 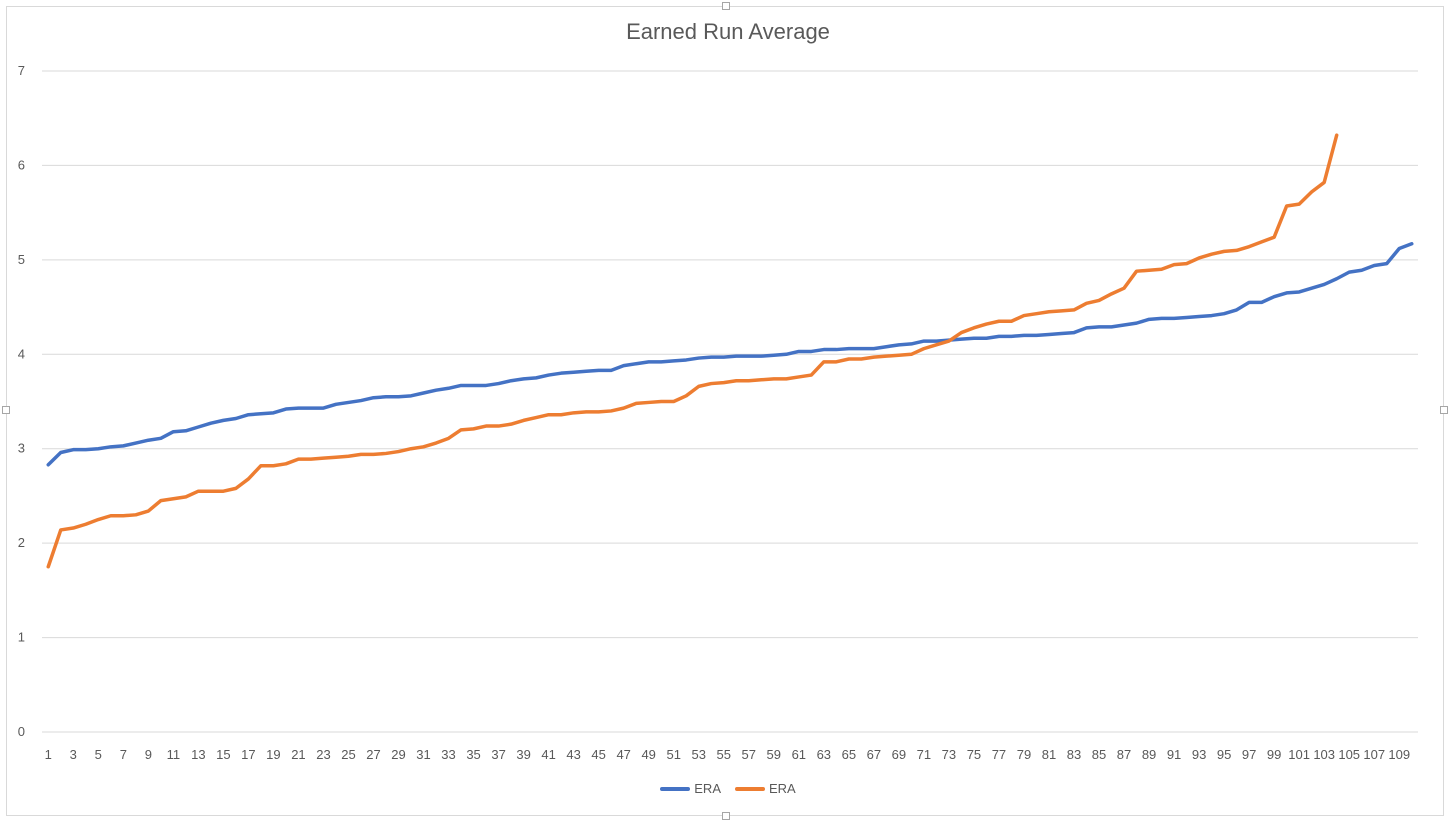 I want to click on x-tick-label: 101, so click(x=1299, y=754).